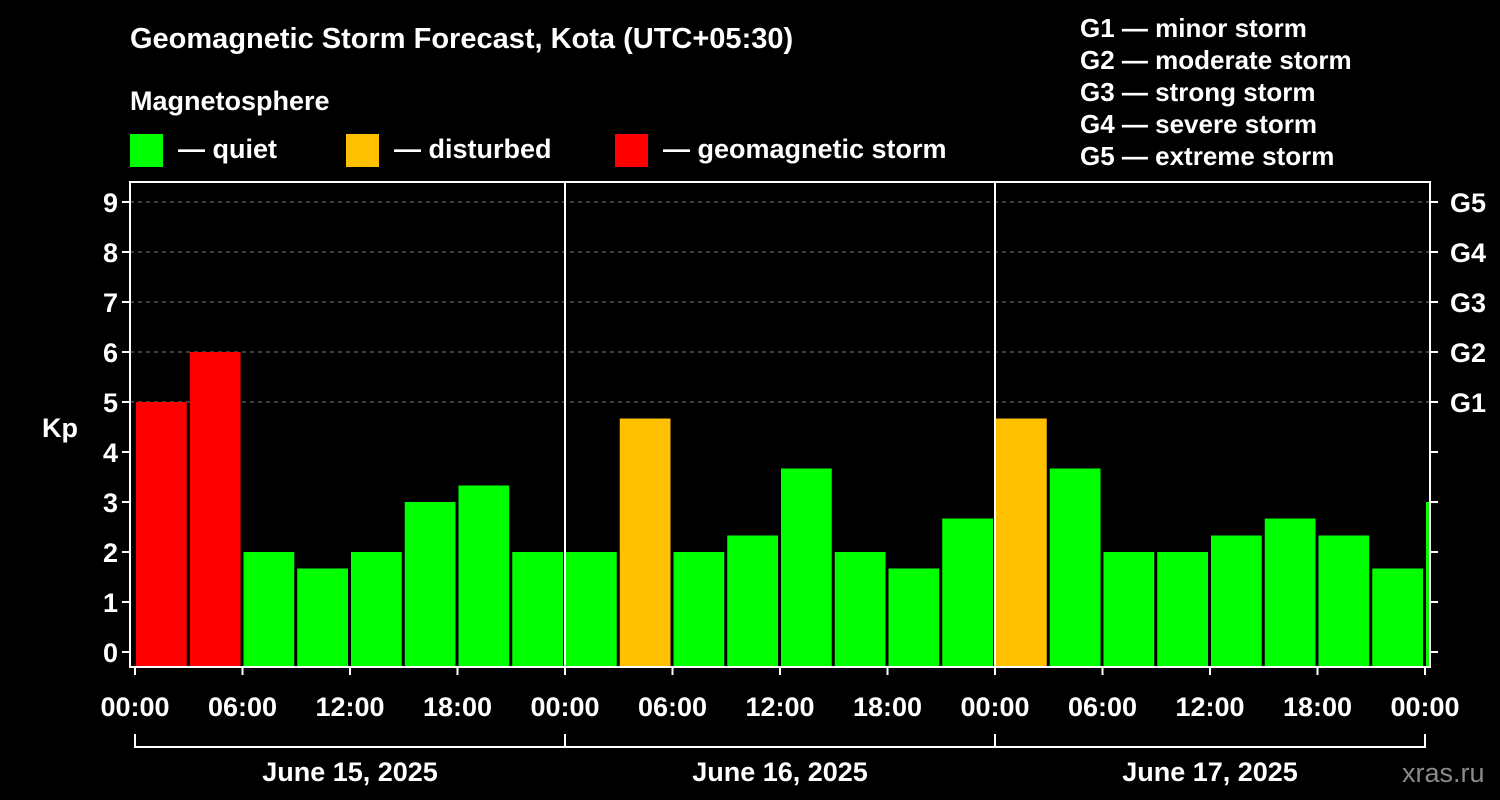 The height and width of the screenshot is (800, 1500). What do you see at coordinates (110, 453) in the screenshot?
I see `y-tick-label-4: 4` at bounding box center [110, 453].